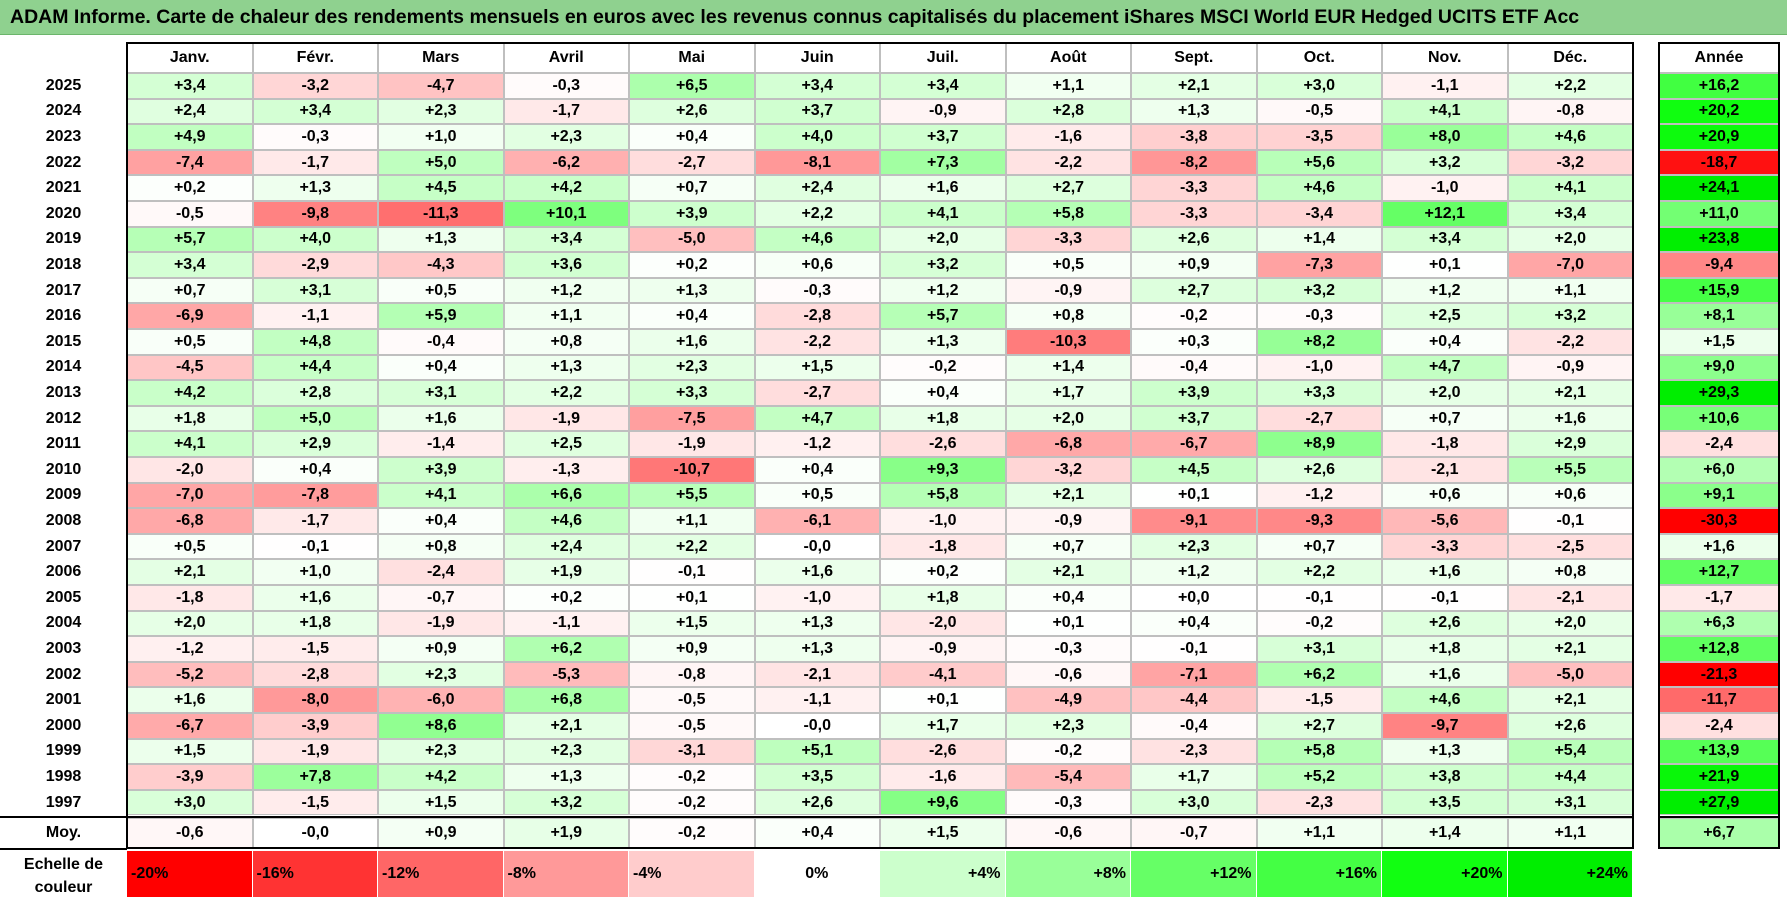 The image size is (1787, 912). I want to click on heatmap-cell: +3,0, so click(190, 802).